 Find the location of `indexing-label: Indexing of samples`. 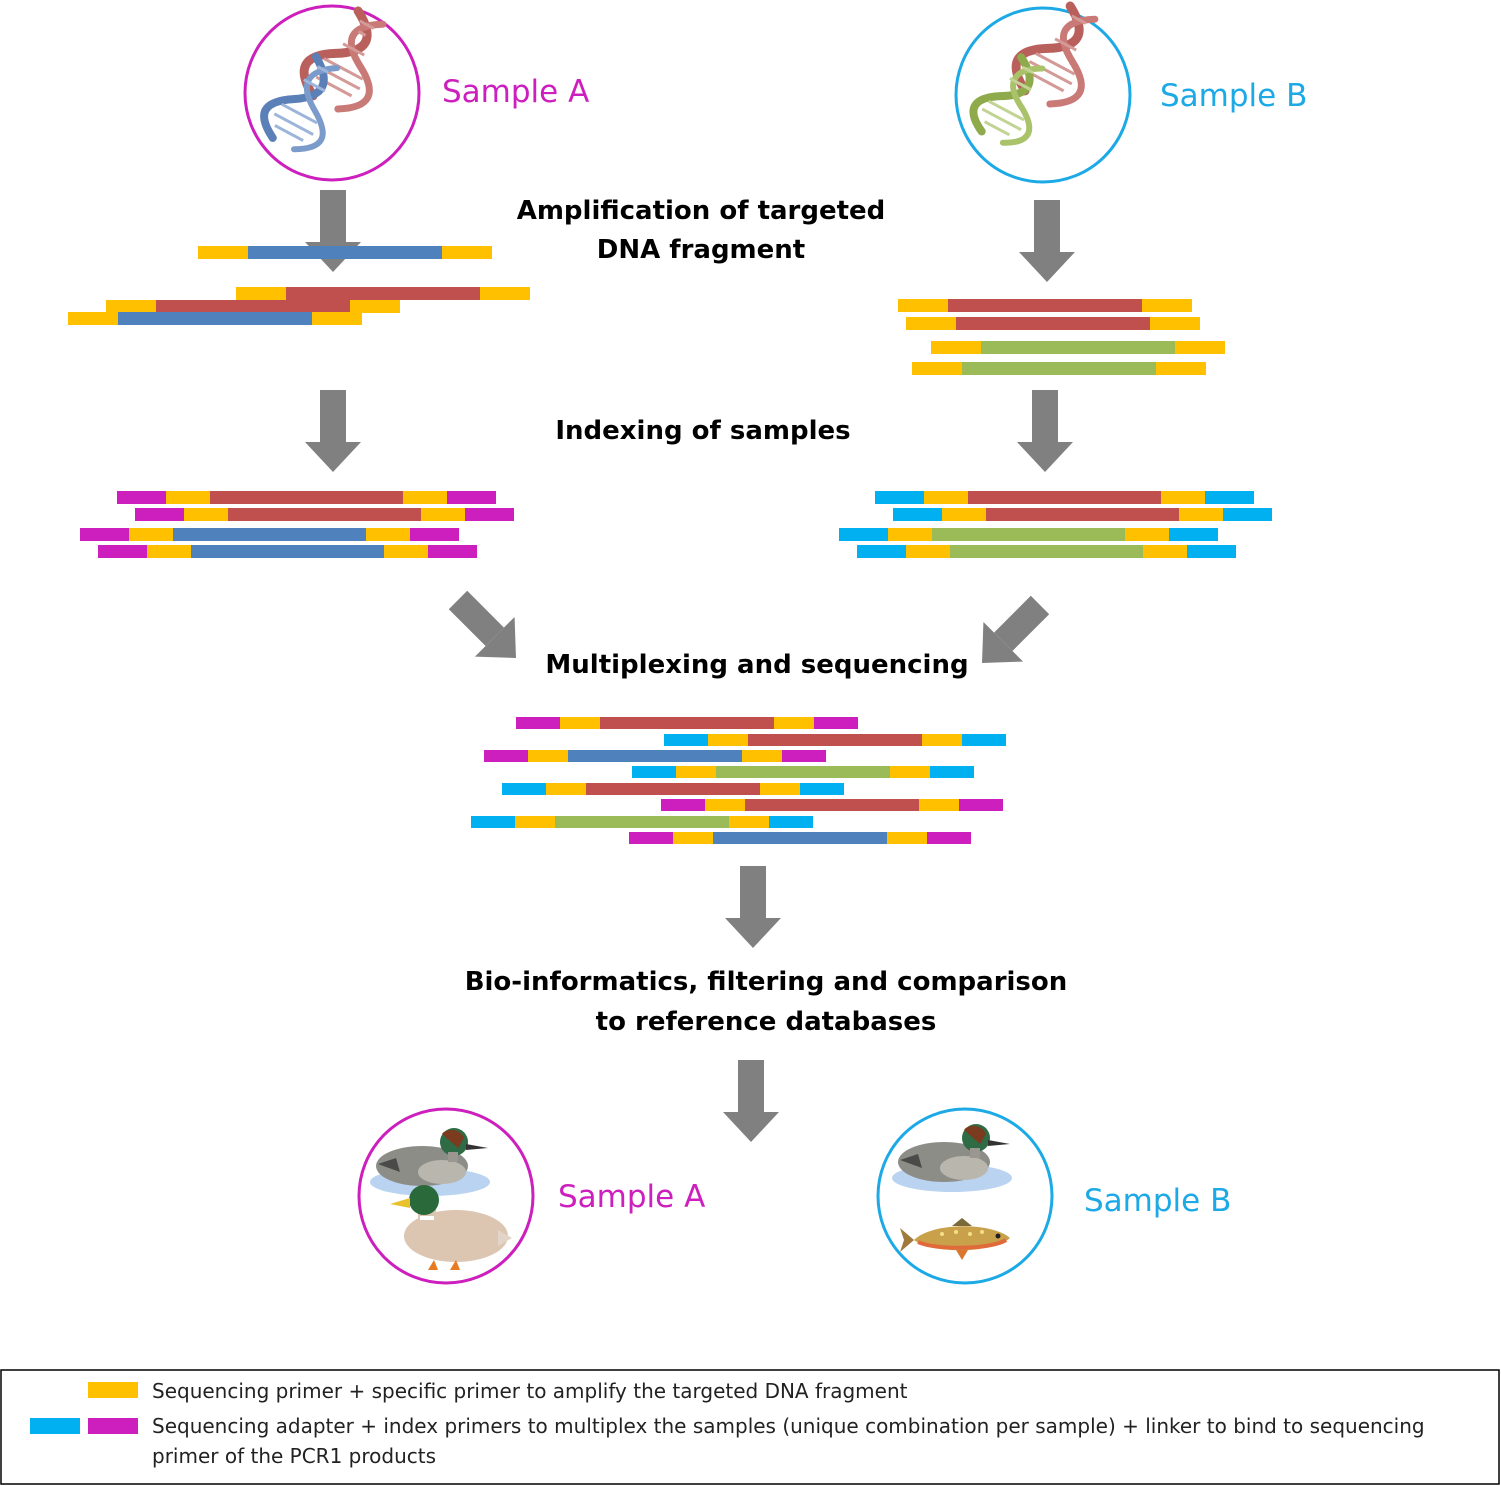

indexing-label: Indexing of samples is located at coordinates (702, 431).